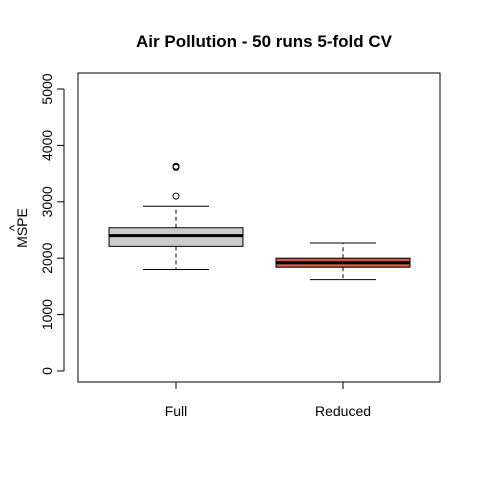 The image size is (480, 480). What do you see at coordinates (47, 201) in the screenshot?
I see `y-tick-label-3: 3000` at bounding box center [47, 201].